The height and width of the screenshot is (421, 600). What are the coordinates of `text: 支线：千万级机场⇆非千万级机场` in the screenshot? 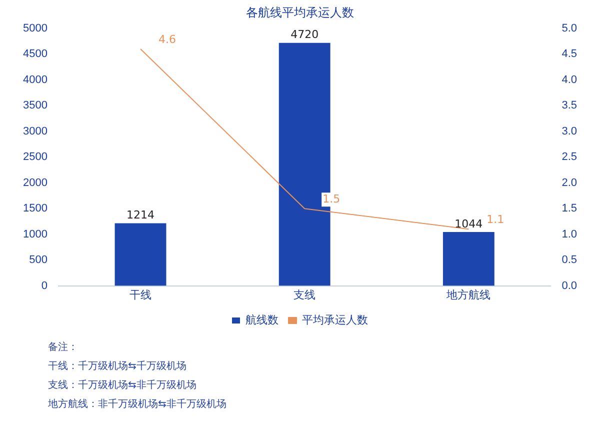 It's located at (123, 385).